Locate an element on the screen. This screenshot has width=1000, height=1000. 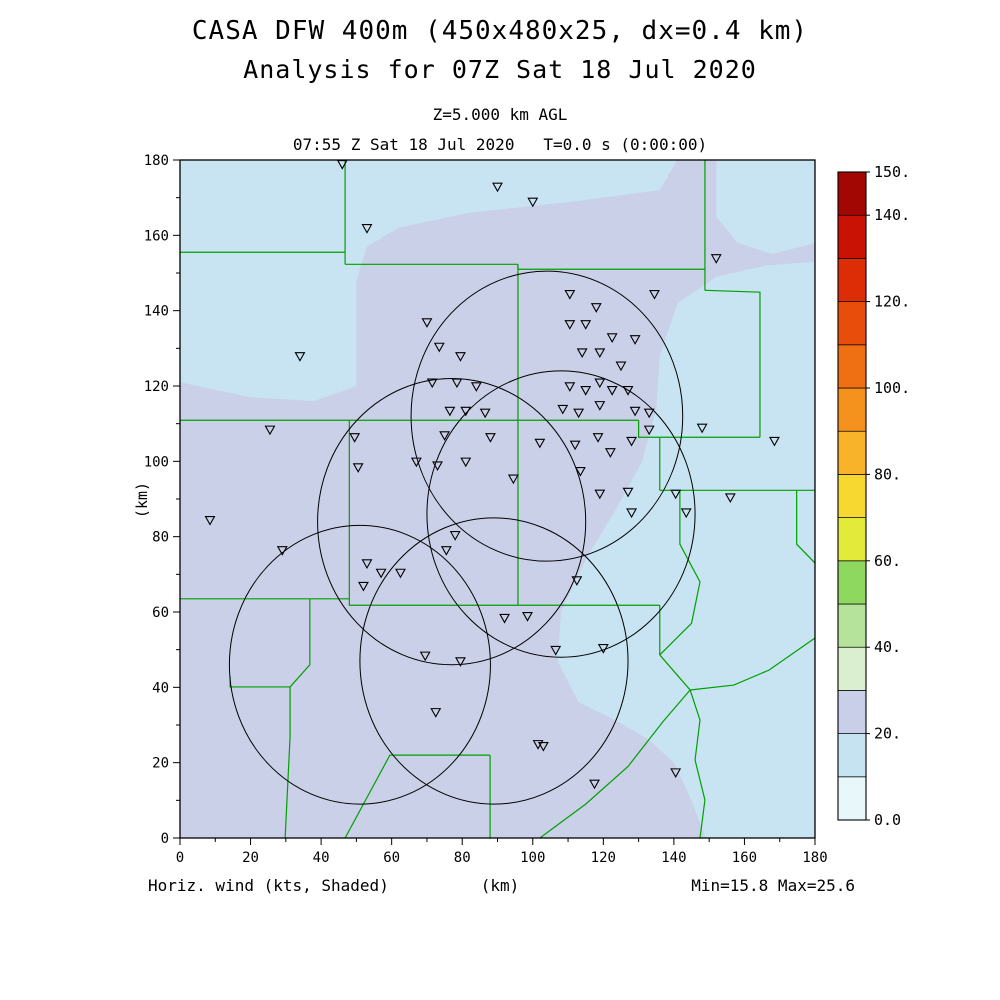
y-tick-label: 80 is located at coordinates (160, 538).